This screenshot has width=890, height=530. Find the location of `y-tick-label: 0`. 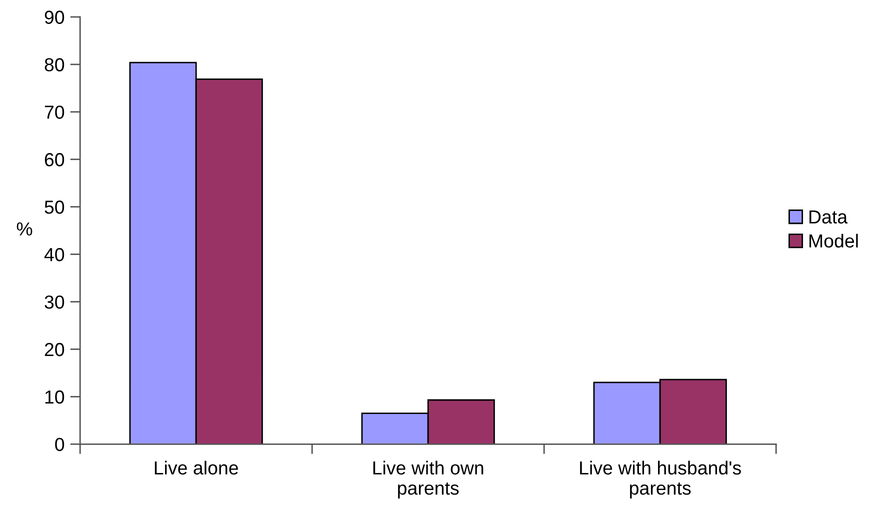

y-tick-label: 0 is located at coordinates (59, 445).